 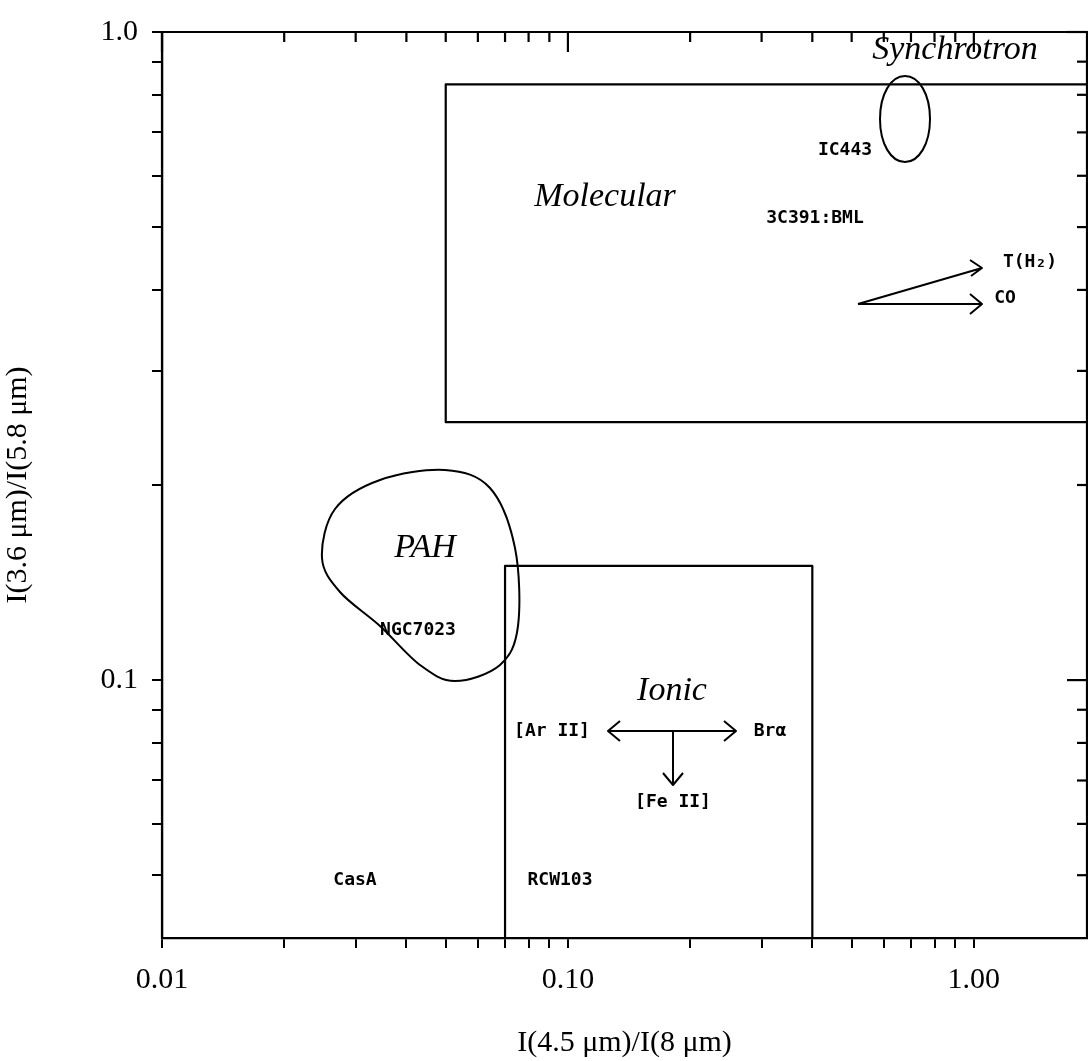 I want to click on annotation: CO, so click(x=1005, y=296).